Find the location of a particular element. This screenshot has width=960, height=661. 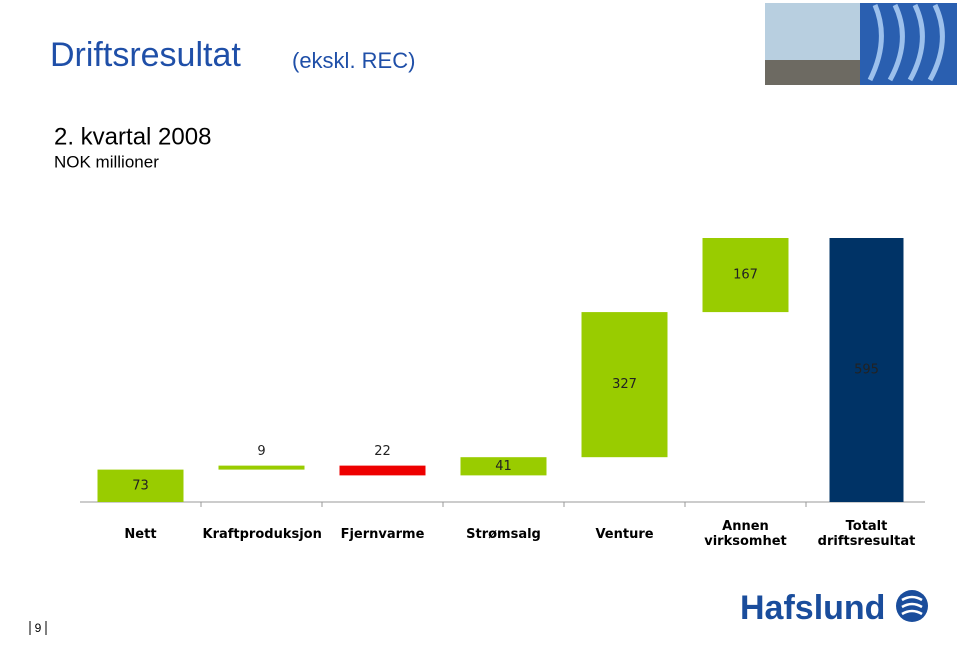

category-label: Strømsalg is located at coordinates (503, 534).